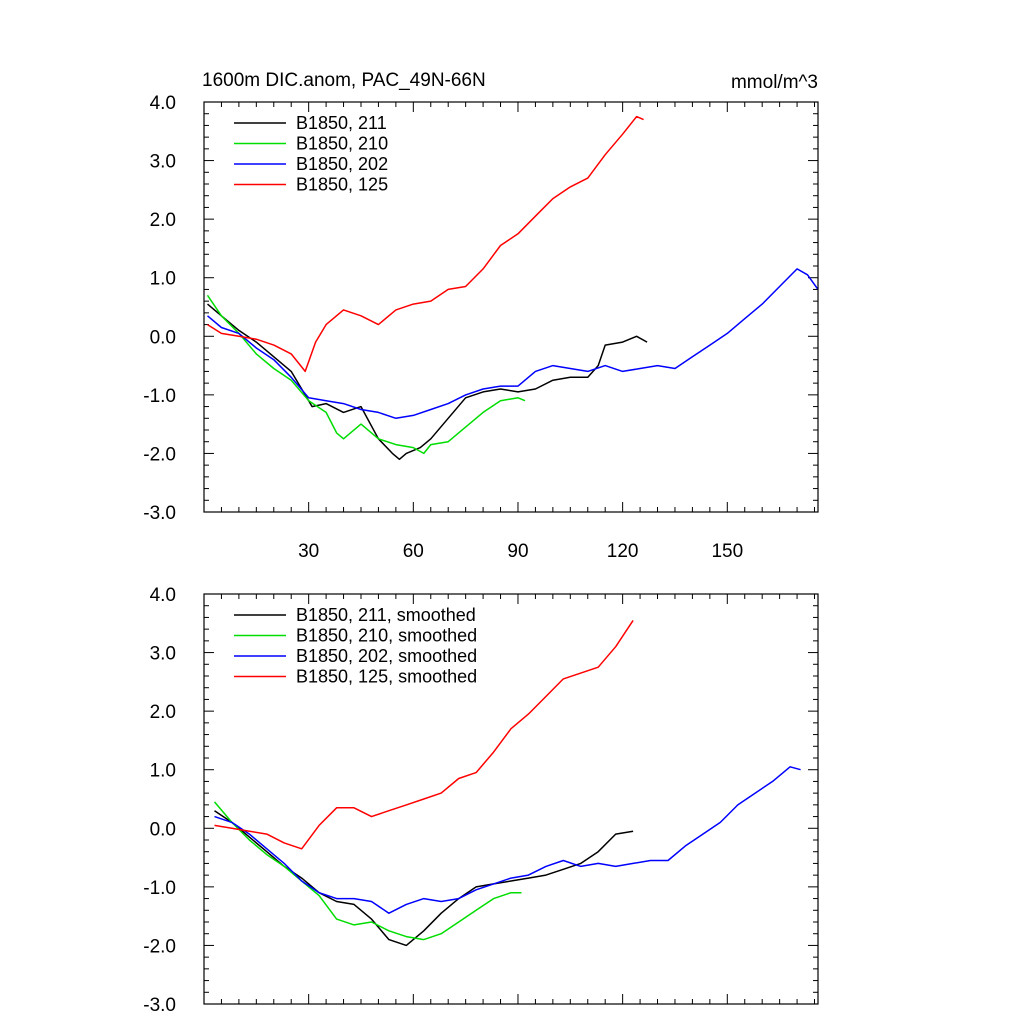 Image resolution: width=1024 pixels, height=1024 pixels. What do you see at coordinates (386, 677) in the screenshot?
I see `legend-entry: B1850, 125, smoothed` at bounding box center [386, 677].